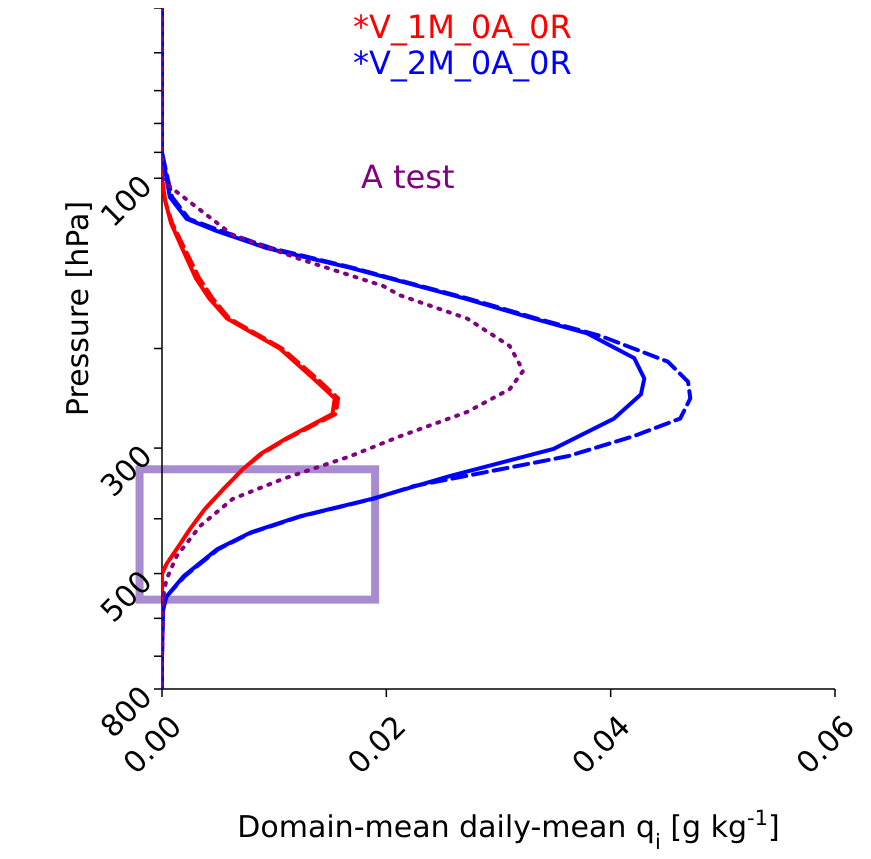  Describe the element at coordinates (408, 177) in the screenshot. I see `text: A test` at that location.